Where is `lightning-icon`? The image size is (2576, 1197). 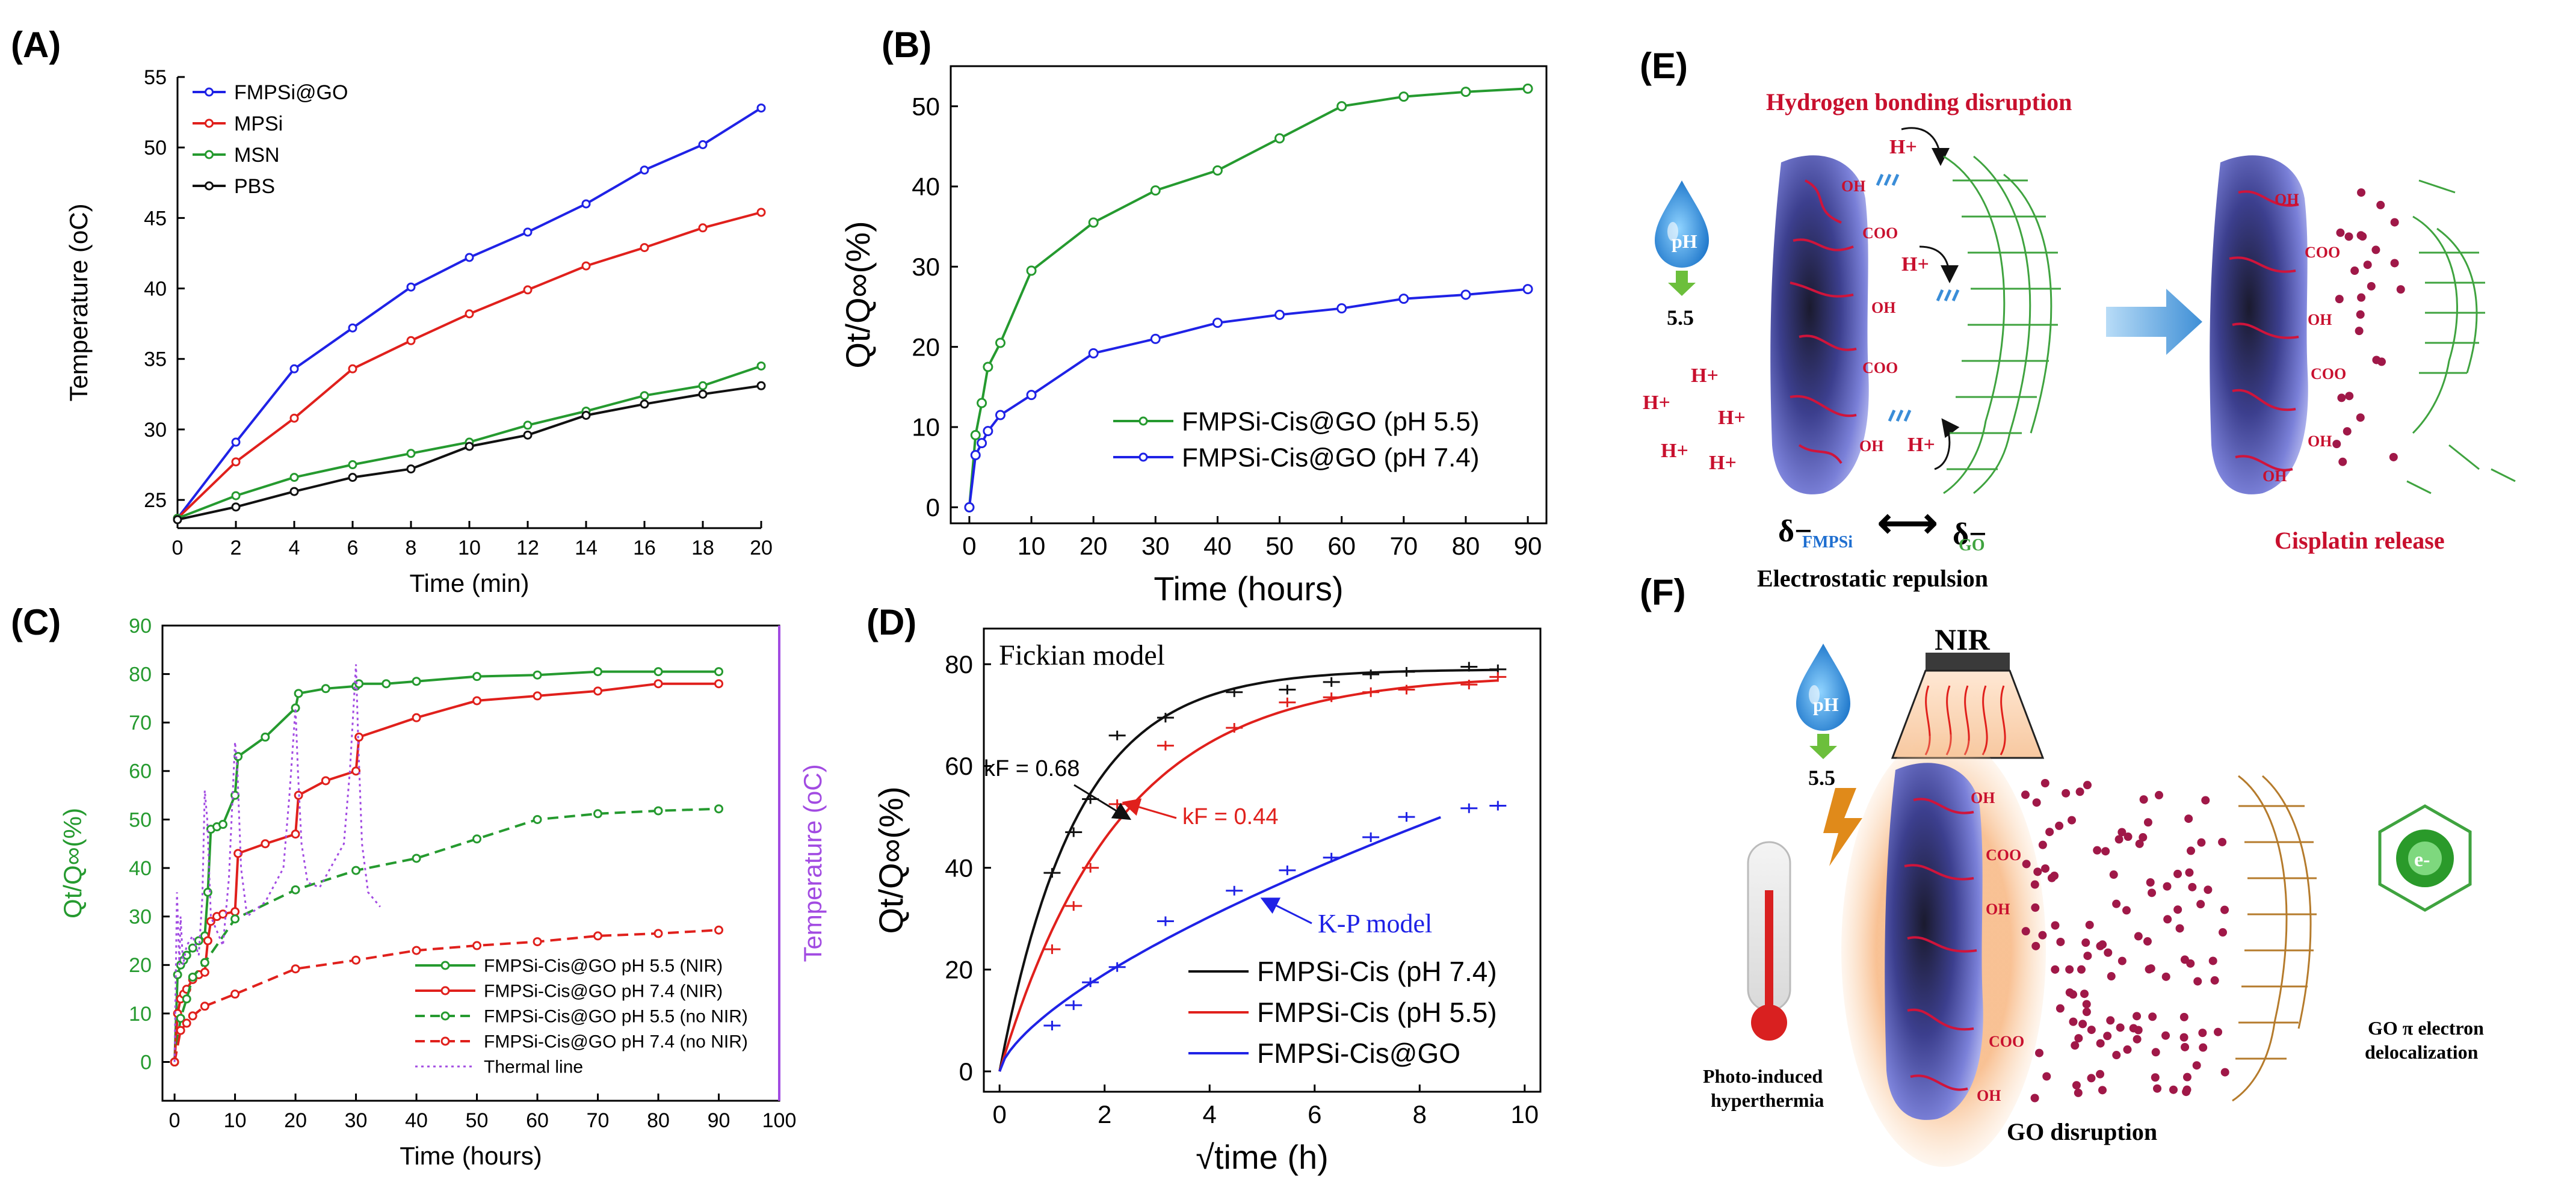
lightning-icon is located at coordinates (1842, 827).